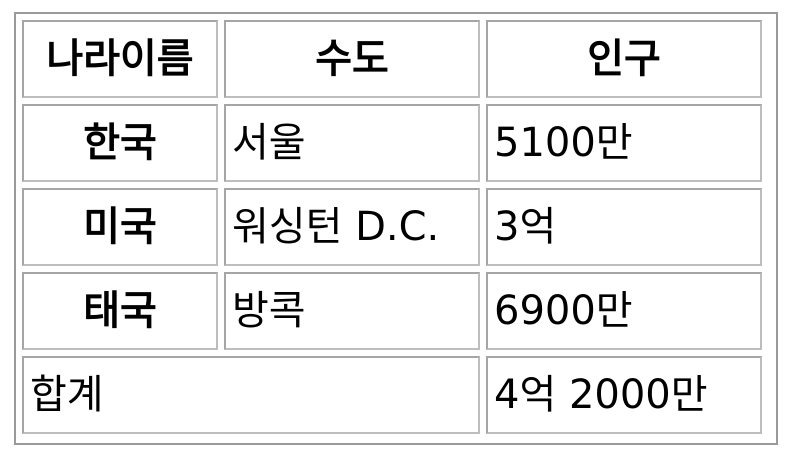 The image size is (791, 454). I want to click on capital-cell: 서울, so click(352, 143).